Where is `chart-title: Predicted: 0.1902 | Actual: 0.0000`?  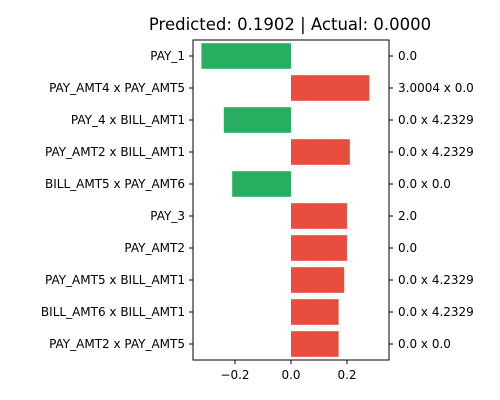
chart-title: Predicted: 0.1902 | Actual: 0.0000 is located at coordinates (290, 24).